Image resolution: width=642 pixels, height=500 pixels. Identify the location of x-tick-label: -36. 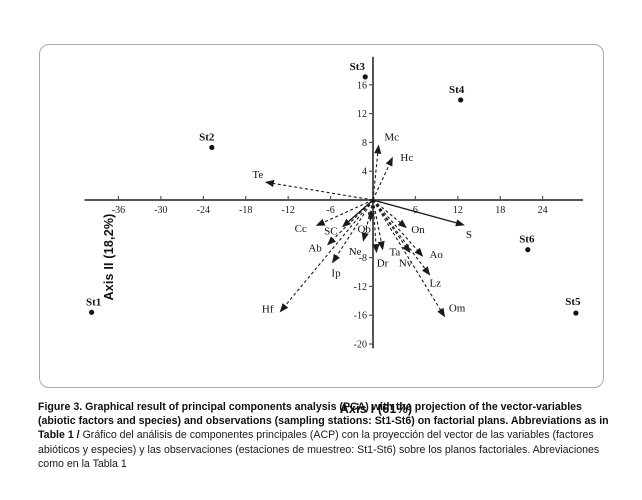
(118, 210).